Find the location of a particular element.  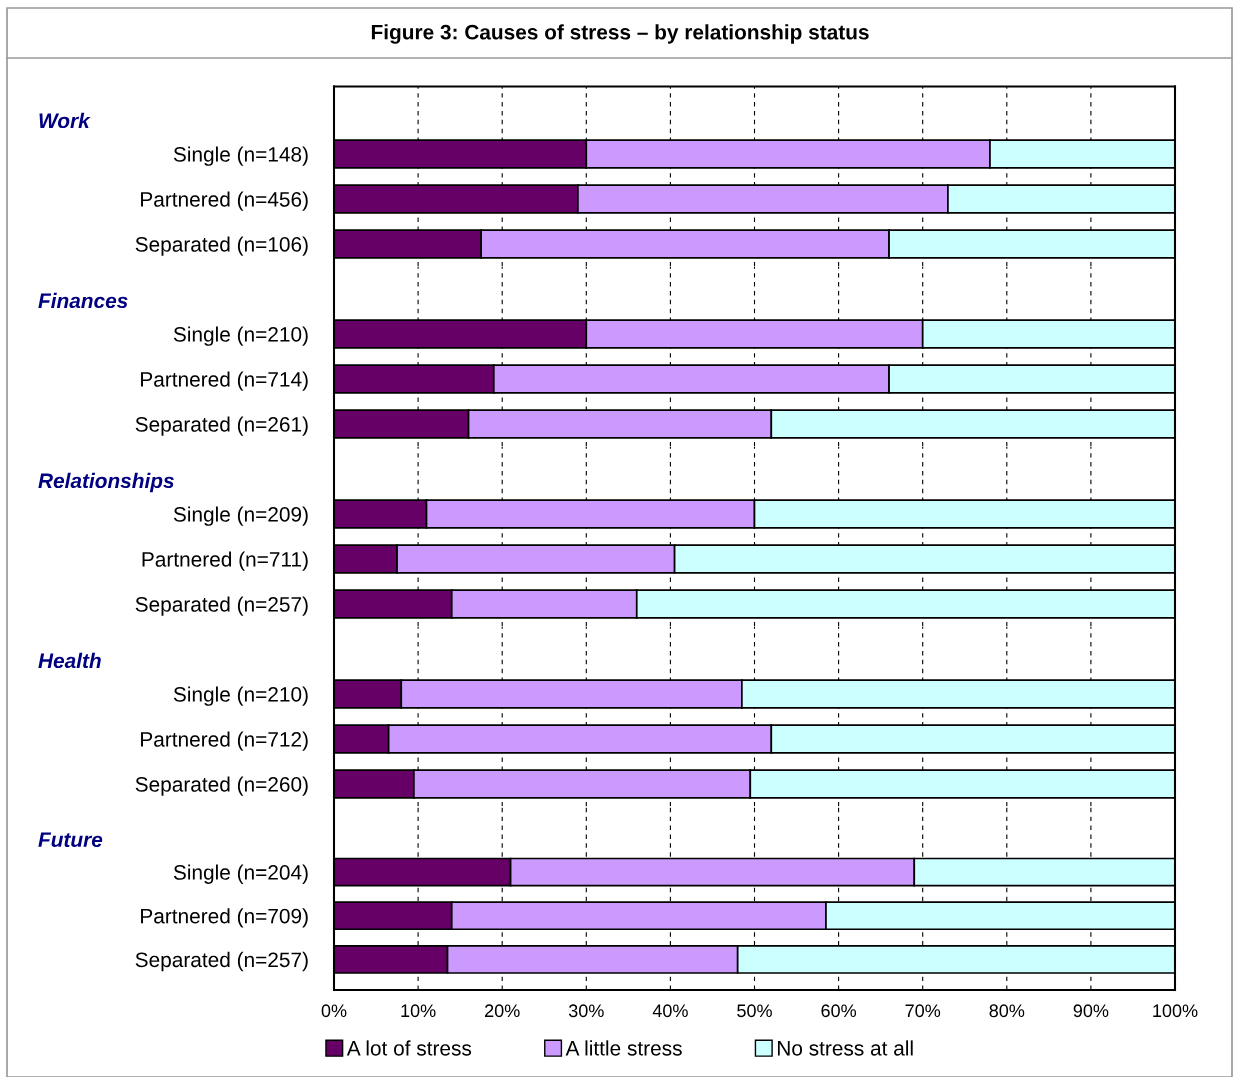

y-tick-label: Separated (n=260) is located at coordinates (221, 786).